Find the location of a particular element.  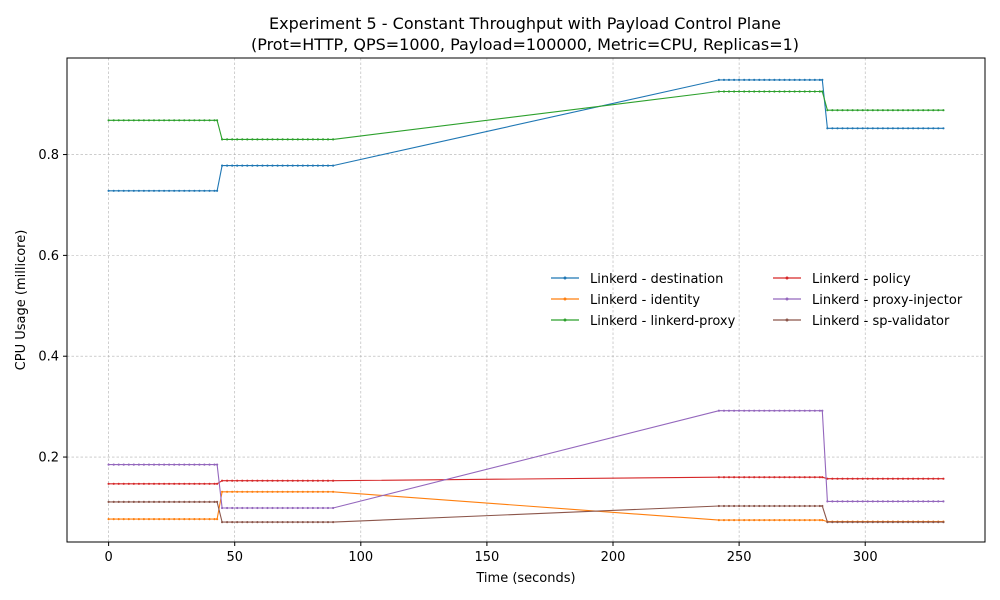

y-tick-label: 0.2 is located at coordinates (48, 458).